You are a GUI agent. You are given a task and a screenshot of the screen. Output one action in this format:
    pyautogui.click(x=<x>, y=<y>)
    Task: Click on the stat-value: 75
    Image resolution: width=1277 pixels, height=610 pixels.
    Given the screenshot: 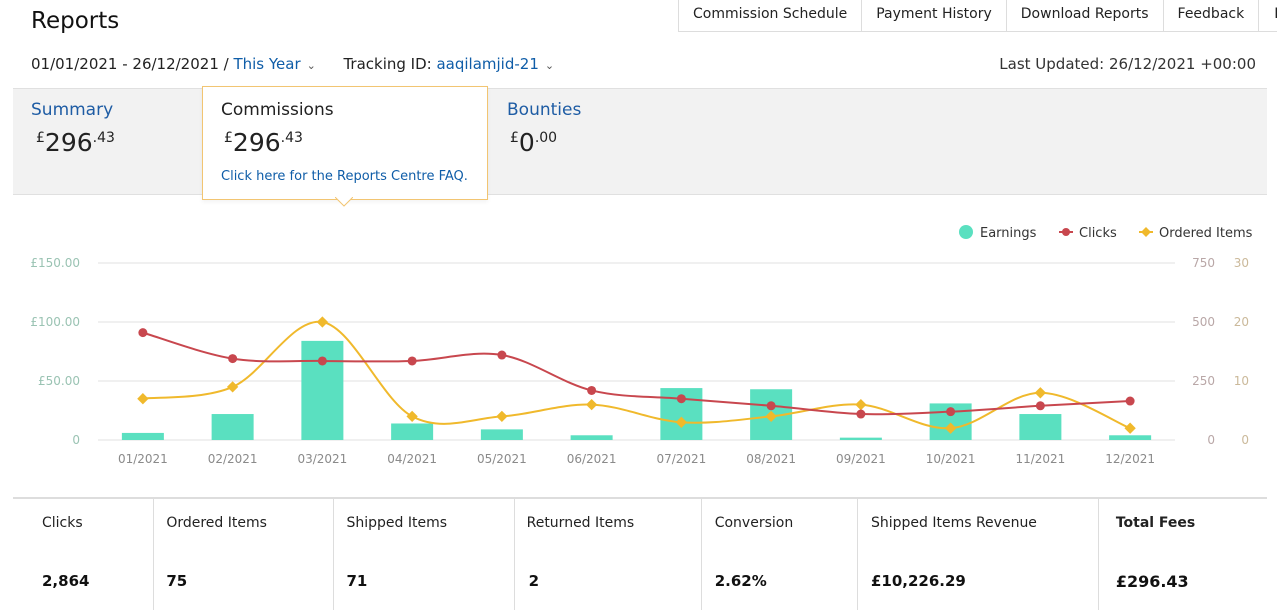 What is the action you would take?
    pyautogui.click(x=177, y=581)
    